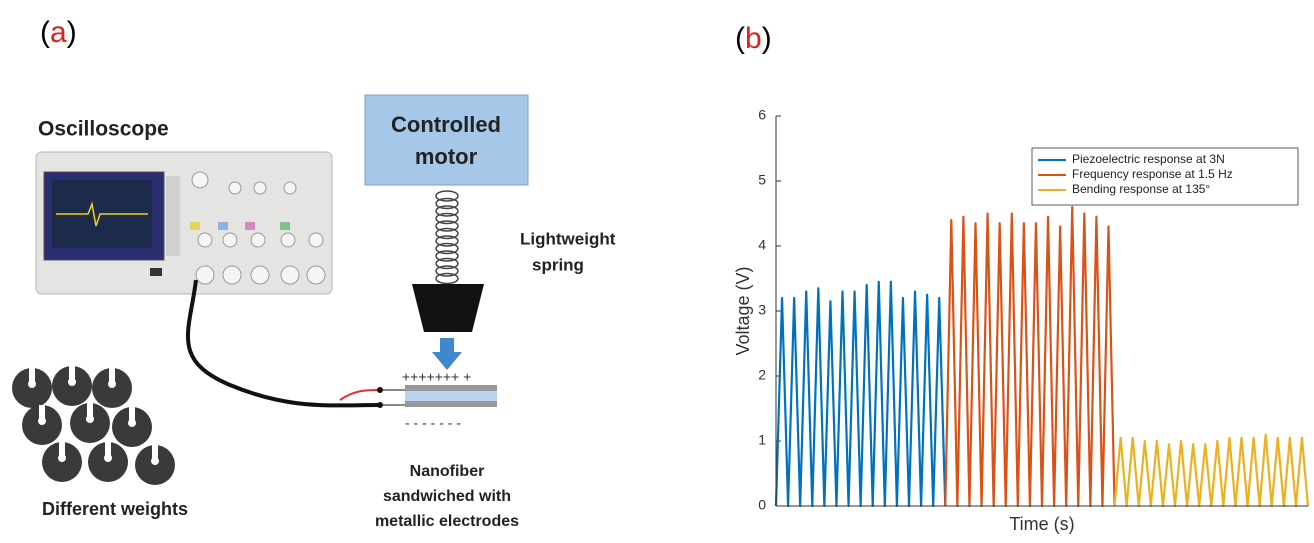 This screenshot has width=1314, height=543. Describe the element at coordinates (360, 395) in the screenshot. I see `wire` at that location.